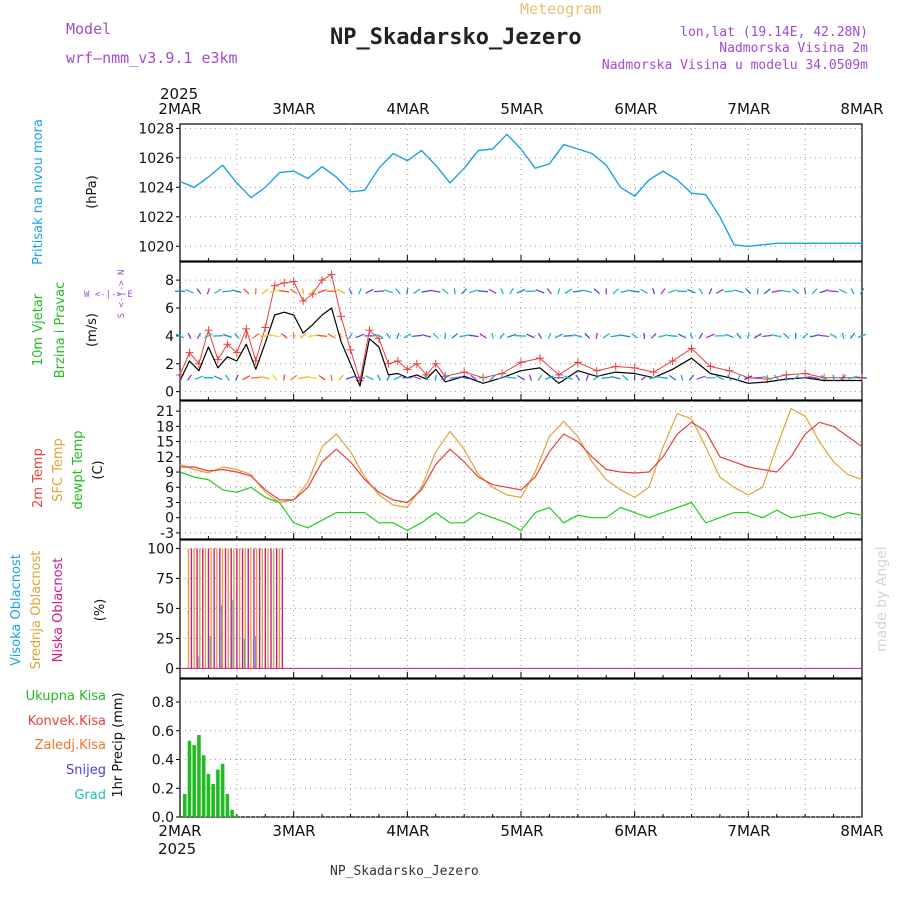 The height and width of the screenshot is (900, 900). What do you see at coordinates (169, 393) in the screenshot?
I see `wind-ytick-label: 0` at bounding box center [169, 393].